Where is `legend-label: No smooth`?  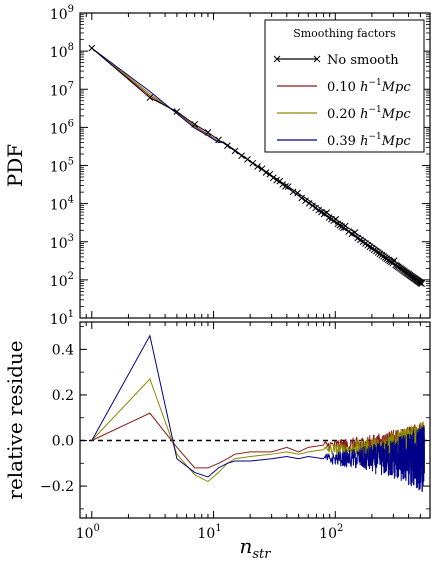
legend-label: No smooth is located at coordinates (363, 60).